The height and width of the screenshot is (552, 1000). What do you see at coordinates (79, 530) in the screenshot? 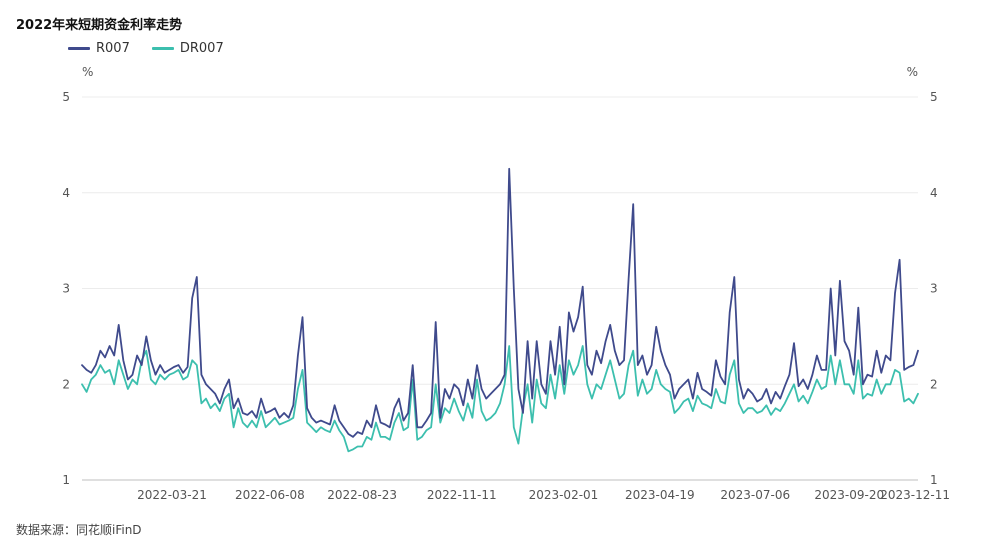
I see `source-note: 数据来源：同花顺iFinD` at bounding box center [79, 530].